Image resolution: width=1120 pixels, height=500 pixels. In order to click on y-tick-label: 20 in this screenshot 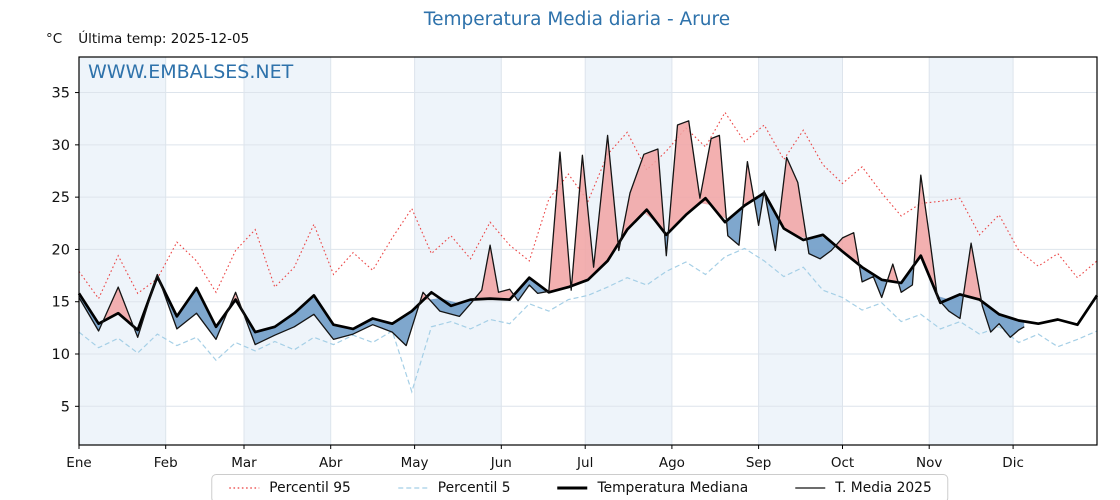, I will do `click(61, 250)`.